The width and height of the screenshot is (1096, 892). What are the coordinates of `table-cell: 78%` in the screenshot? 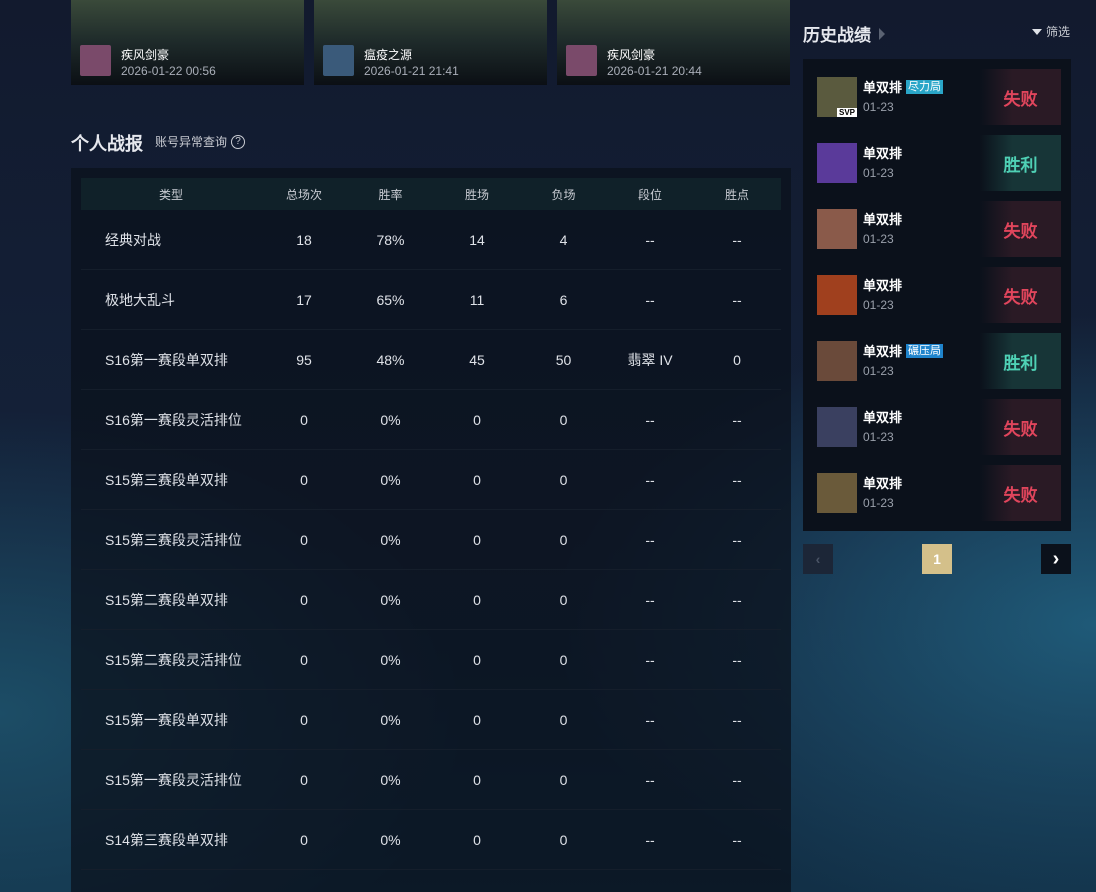 It's located at (390, 239).